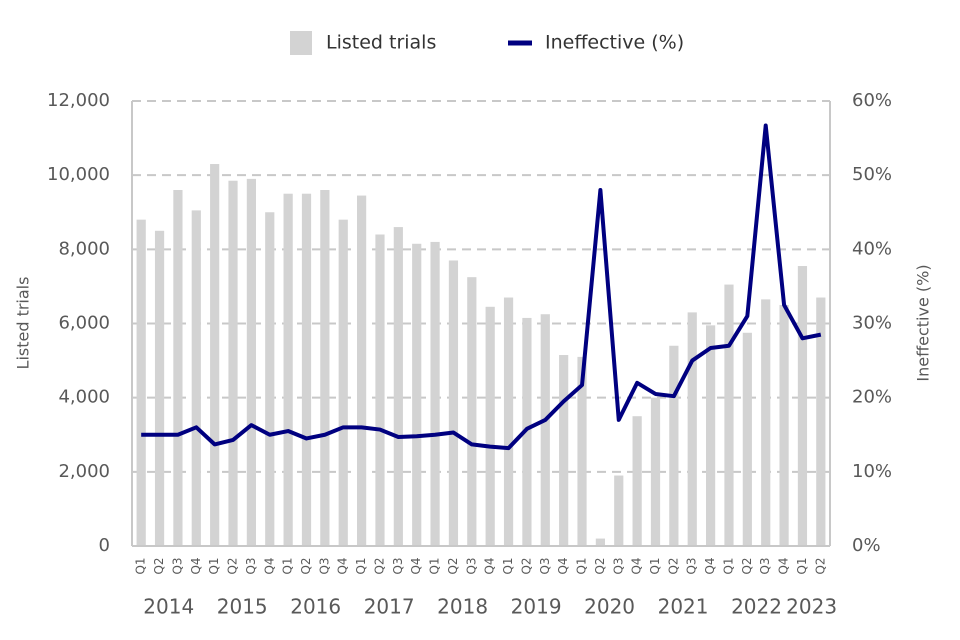 The height and width of the screenshot is (640, 960). Describe the element at coordinates (872, 100) in the screenshot. I see `y2-tick-label: 60%` at that location.